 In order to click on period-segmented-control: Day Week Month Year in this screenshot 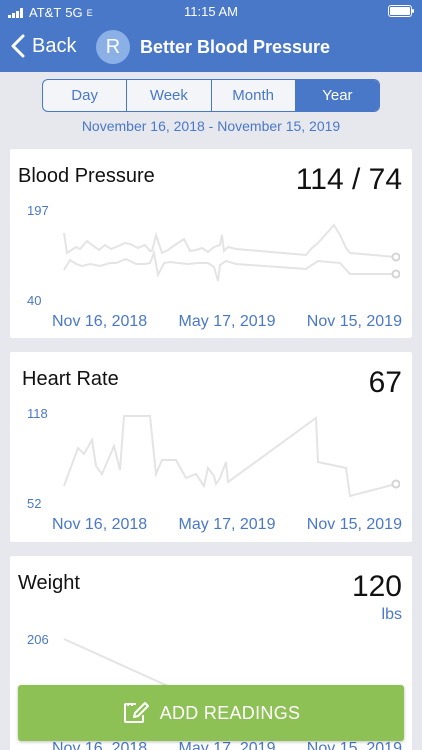, I will do `click(211, 95)`.